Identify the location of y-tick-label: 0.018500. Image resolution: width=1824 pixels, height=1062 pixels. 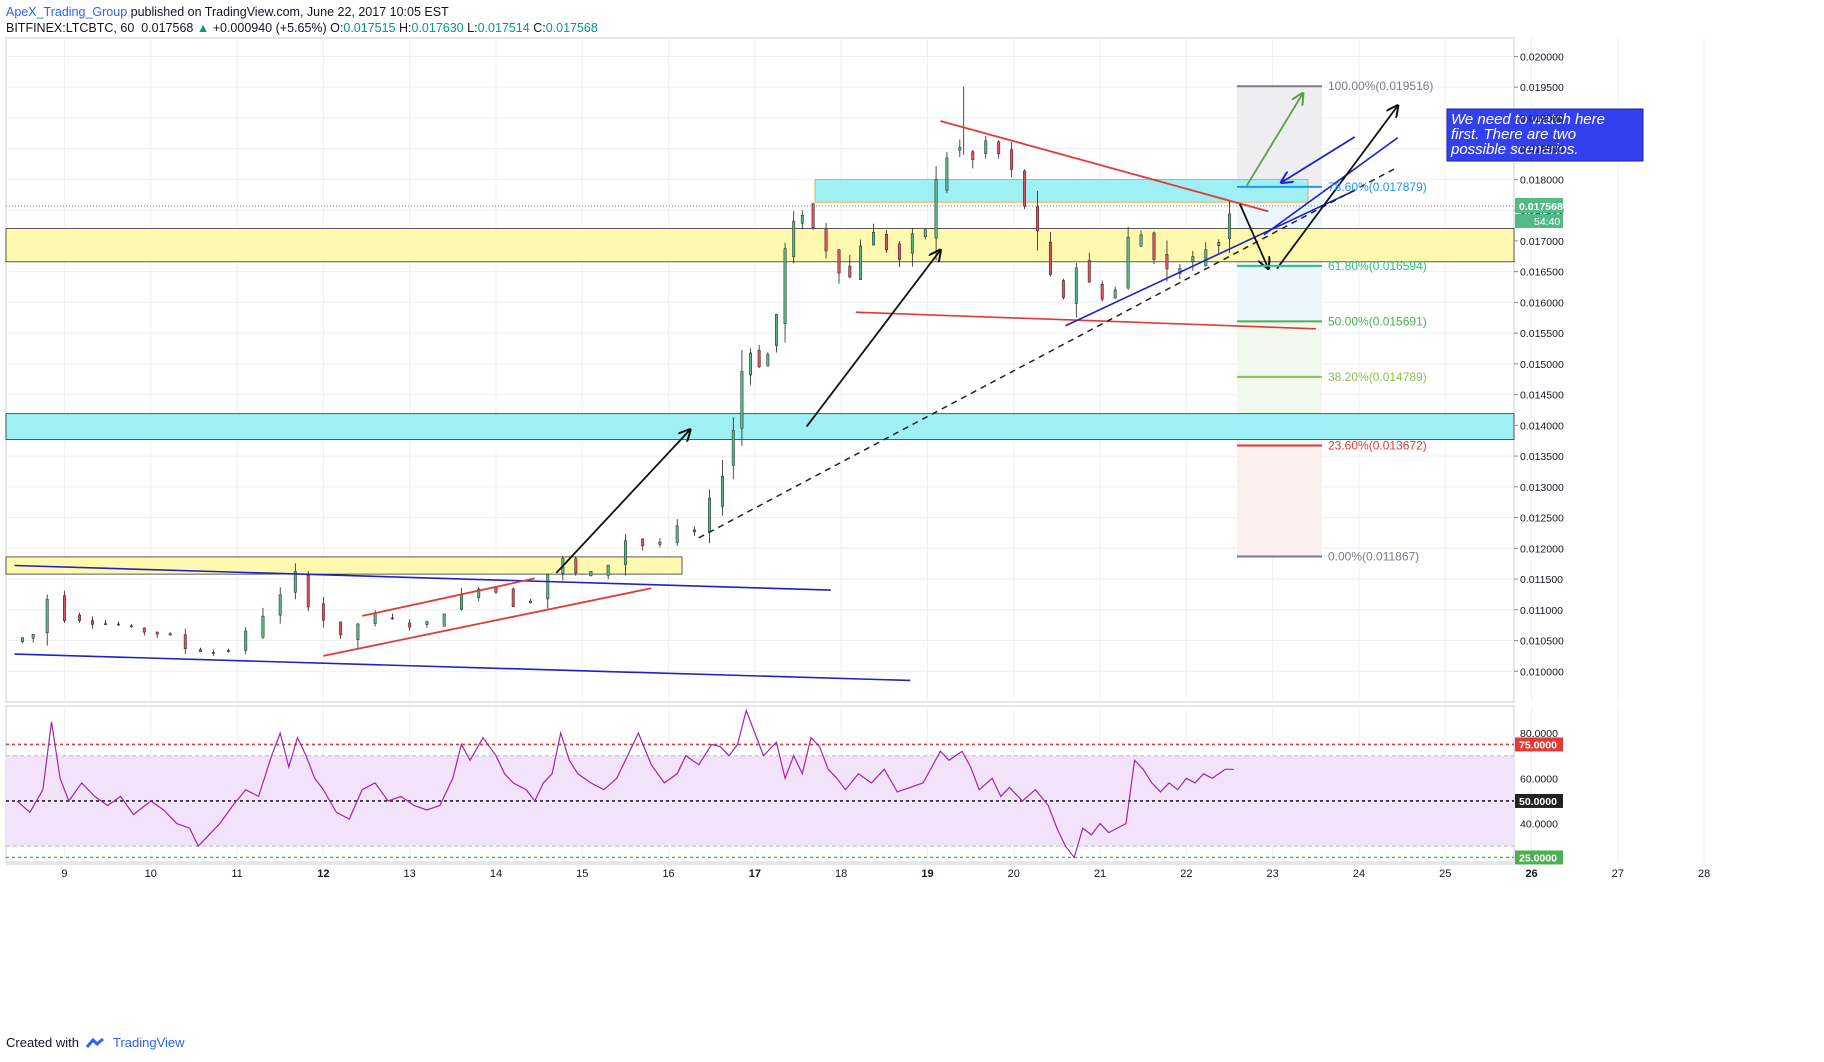
(1542, 150).